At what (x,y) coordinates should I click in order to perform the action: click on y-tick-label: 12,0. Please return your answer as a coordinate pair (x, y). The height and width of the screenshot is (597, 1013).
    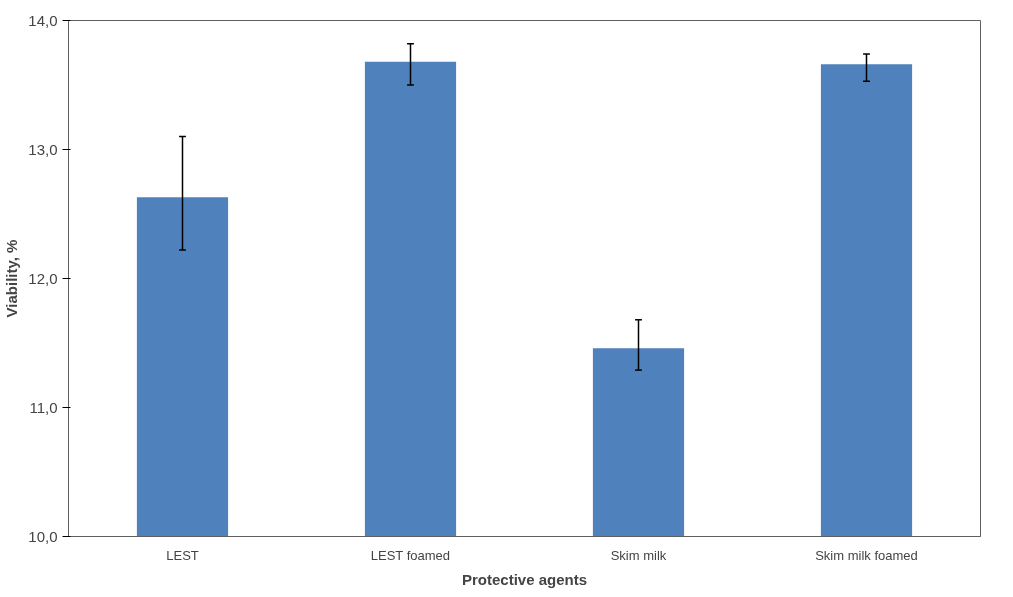
    Looking at the image, I should click on (43, 278).